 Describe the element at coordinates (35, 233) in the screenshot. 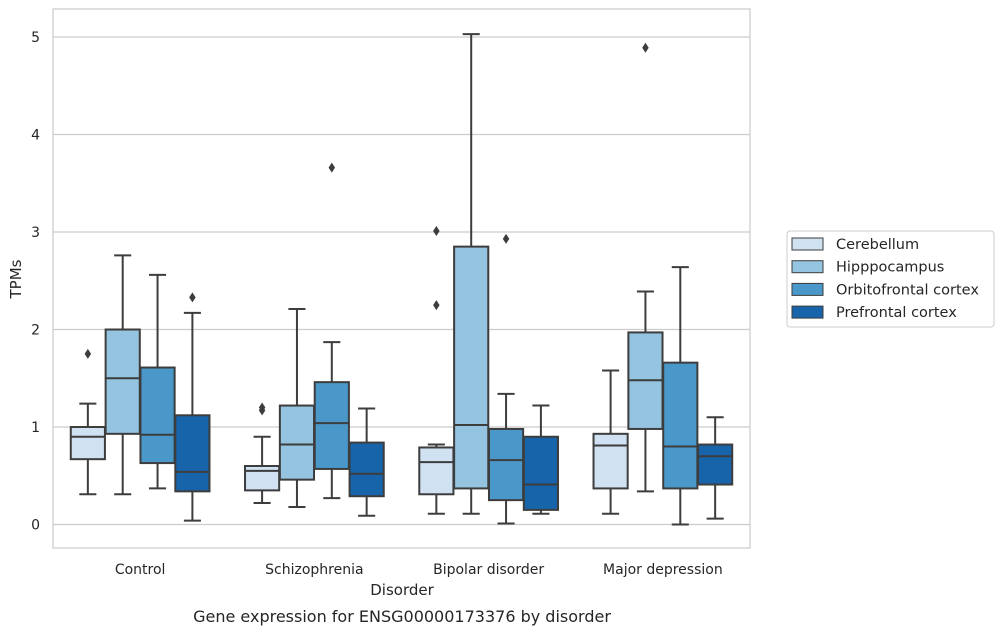

I see `y-tick-label: 3` at that location.